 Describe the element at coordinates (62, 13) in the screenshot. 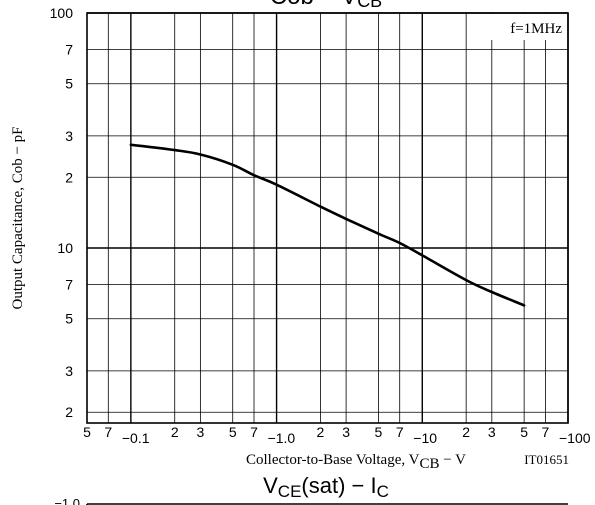

I see `y-tick-label: 100` at that location.